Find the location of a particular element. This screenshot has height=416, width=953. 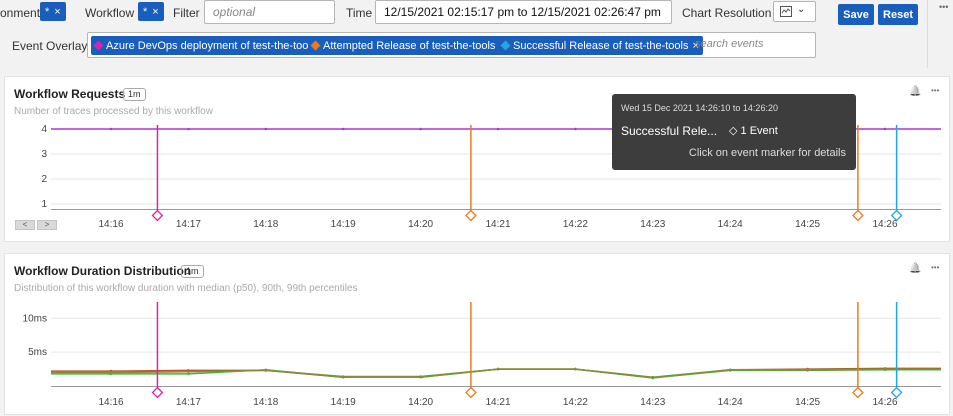

chevron-down-icon: ⌄ is located at coordinates (801, 9).